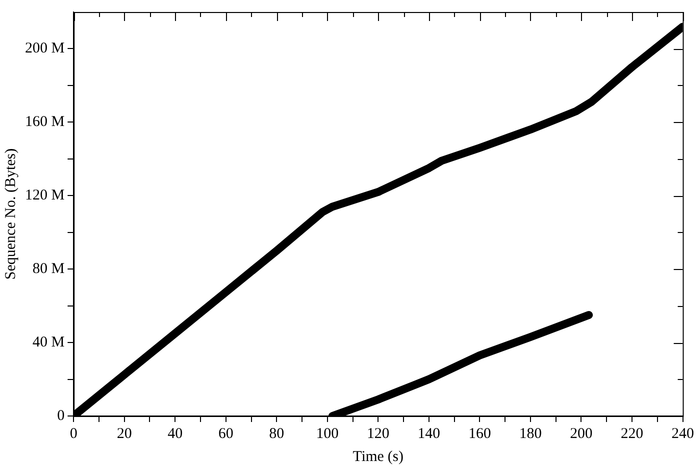 This screenshot has width=697, height=468. What do you see at coordinates (44, 48) in the screenshot?
I see `y-tick-label: 200 M` at bounding box center [44, 48].